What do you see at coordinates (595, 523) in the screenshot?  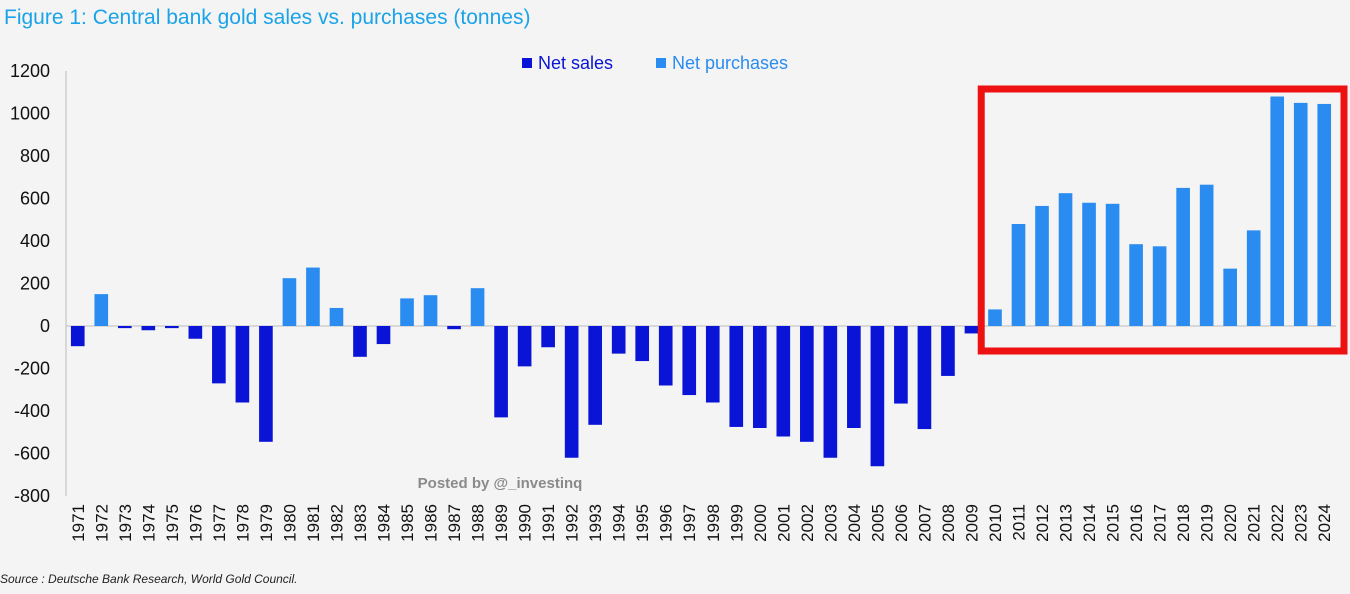 I see `x-tick-label: 1993` at bounding box center [595, 523].